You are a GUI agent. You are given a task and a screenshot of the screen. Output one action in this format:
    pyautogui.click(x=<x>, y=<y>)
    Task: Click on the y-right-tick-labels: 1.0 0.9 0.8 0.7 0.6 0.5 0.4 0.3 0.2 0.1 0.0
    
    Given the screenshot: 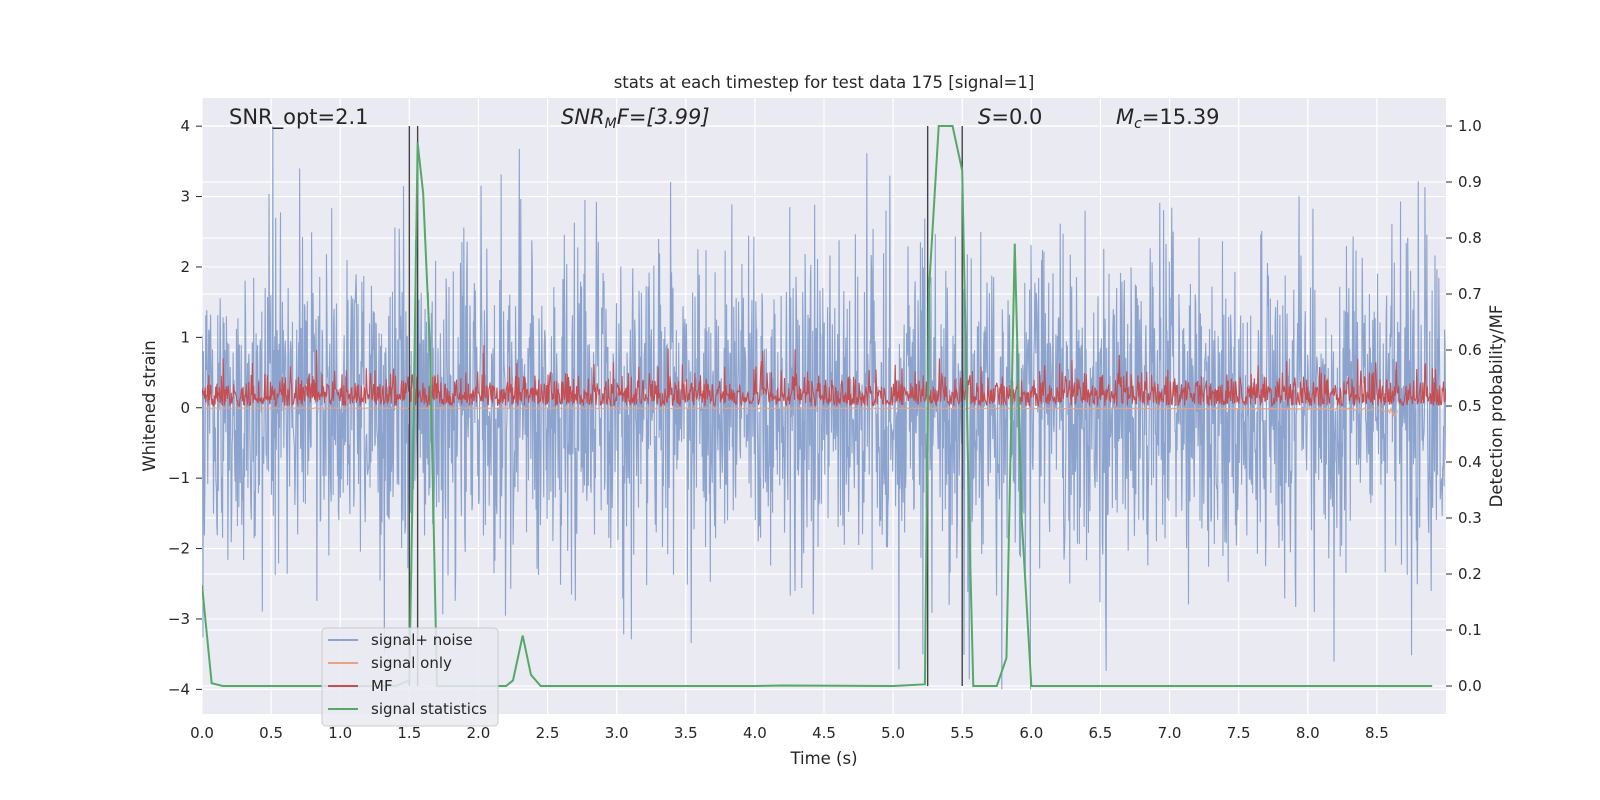 What is the action you would take?
    pyautogui.click(x=1464, y=406)
    